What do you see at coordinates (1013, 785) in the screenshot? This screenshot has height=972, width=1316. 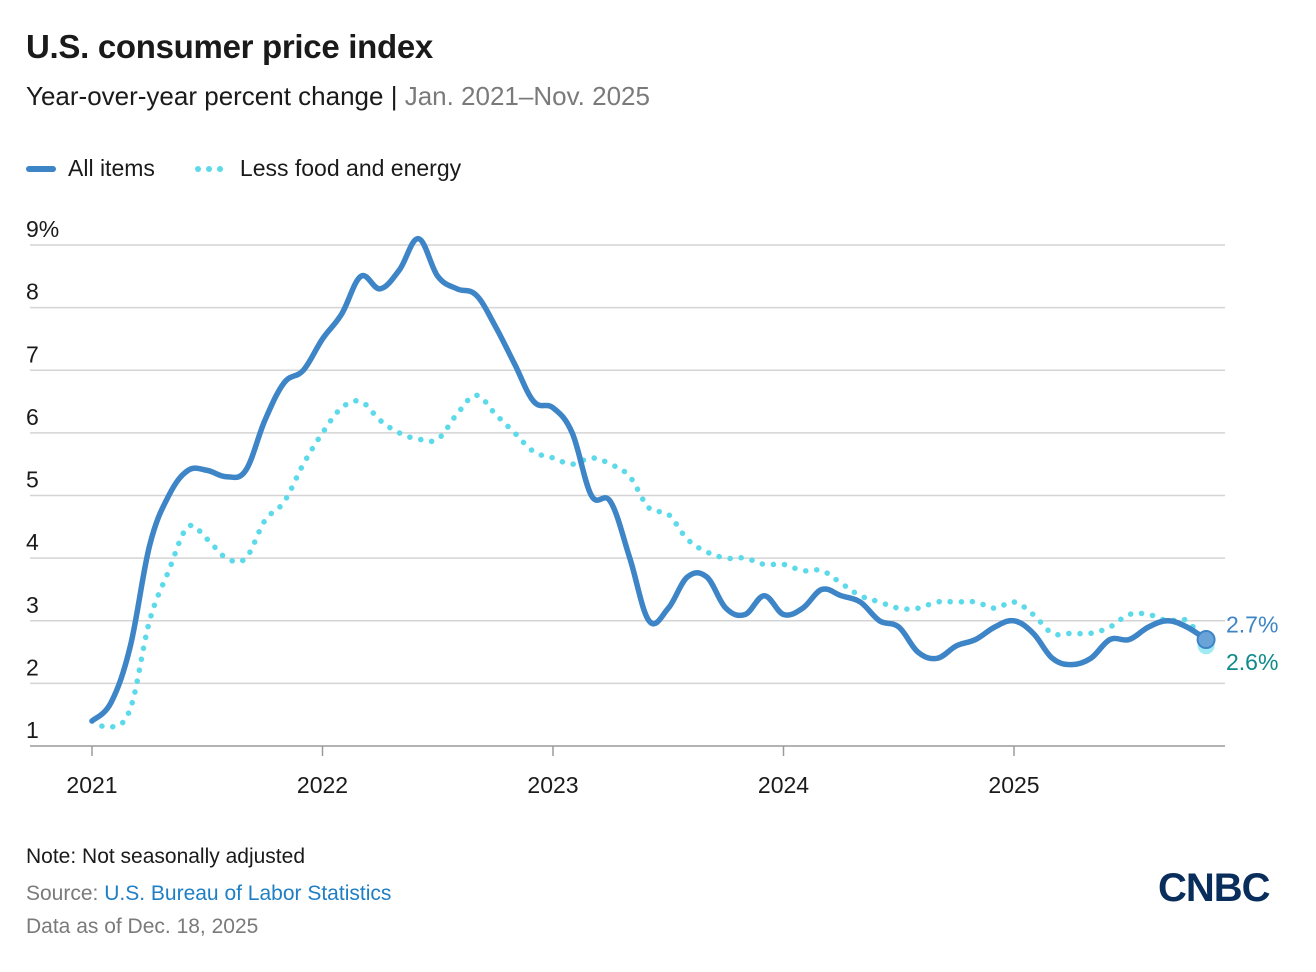 I see `x-tick-label: 2025` at bounding box center [1013, 785].